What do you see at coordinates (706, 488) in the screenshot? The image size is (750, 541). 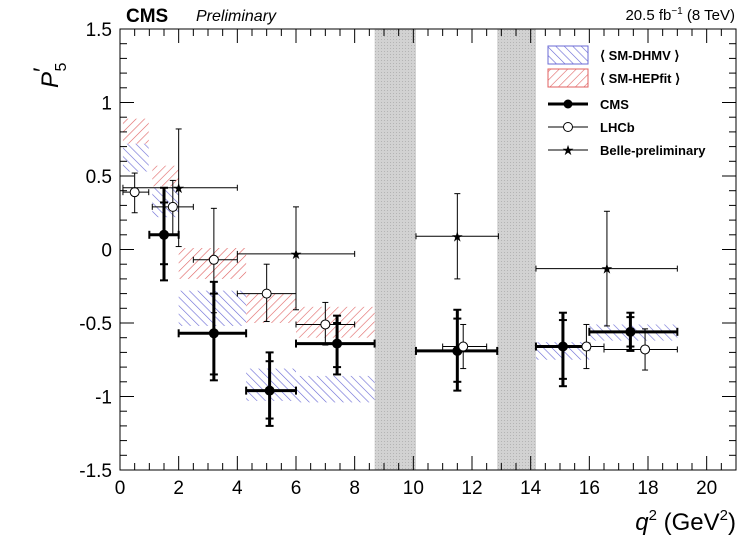 I see `x-tick-label-20: 20` at bounding box center [706, 488].